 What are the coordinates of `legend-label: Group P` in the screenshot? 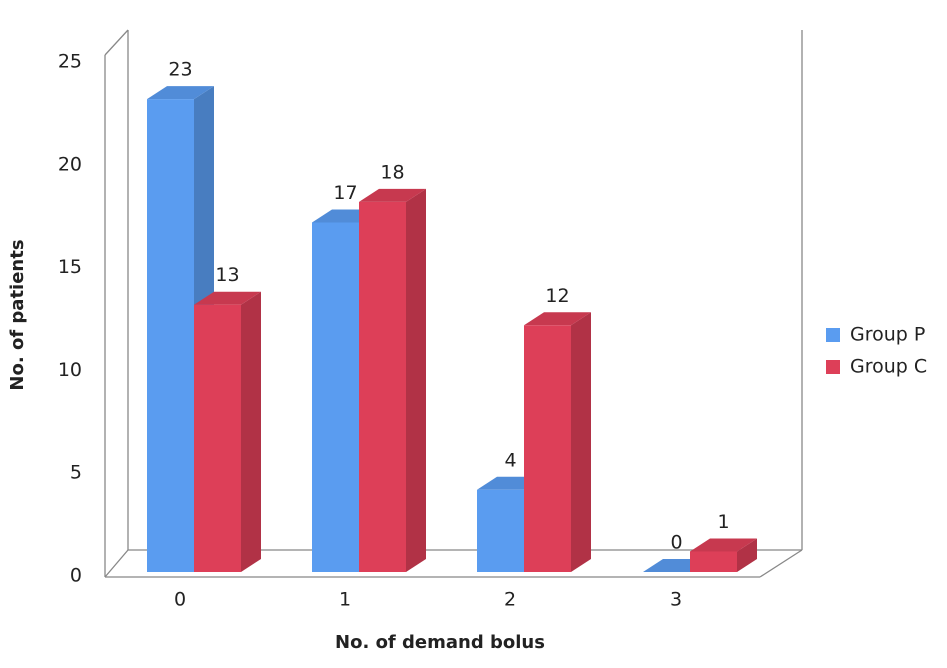 It's located at (887, 335).